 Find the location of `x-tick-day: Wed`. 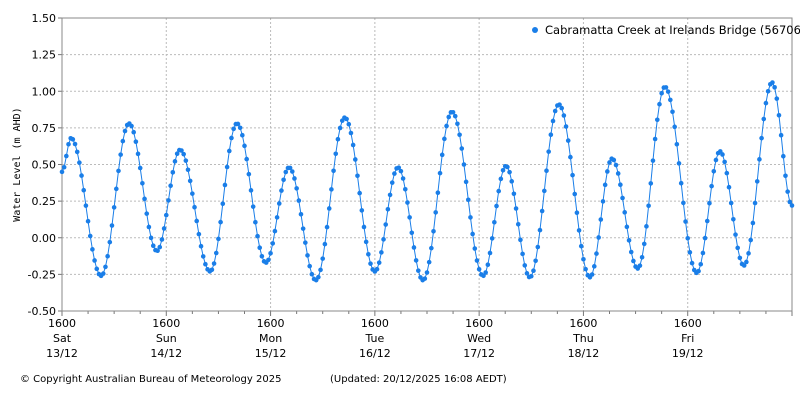

x-tick-day: Wed is located at coordinates (479, 338).